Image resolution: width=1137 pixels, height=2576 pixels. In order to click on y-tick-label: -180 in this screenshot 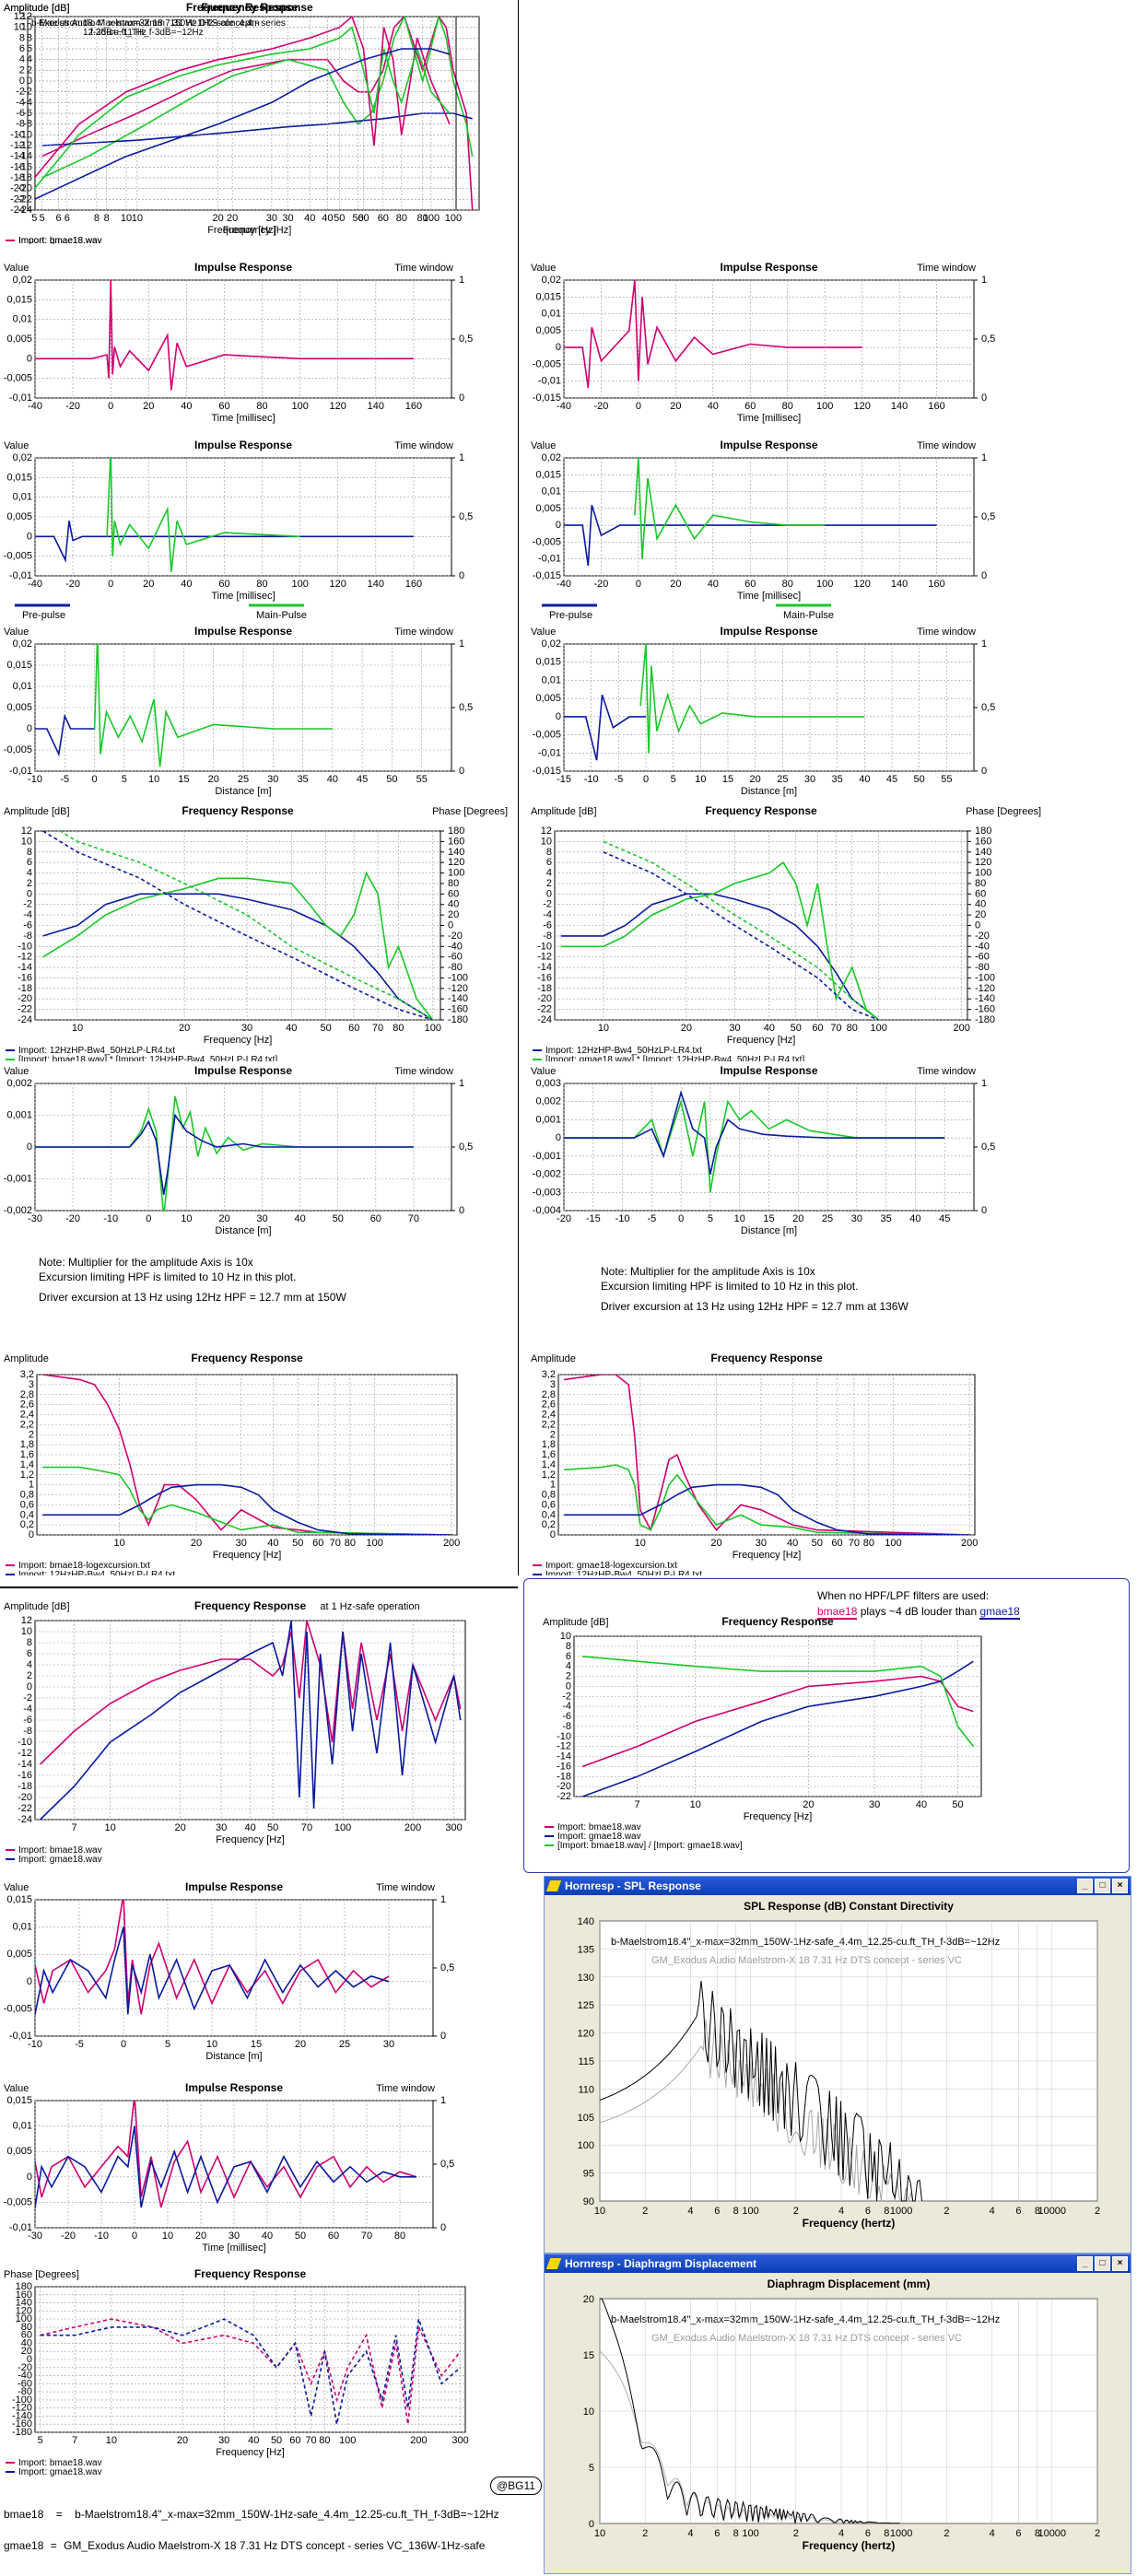, I will do `click(22, 2432)`.